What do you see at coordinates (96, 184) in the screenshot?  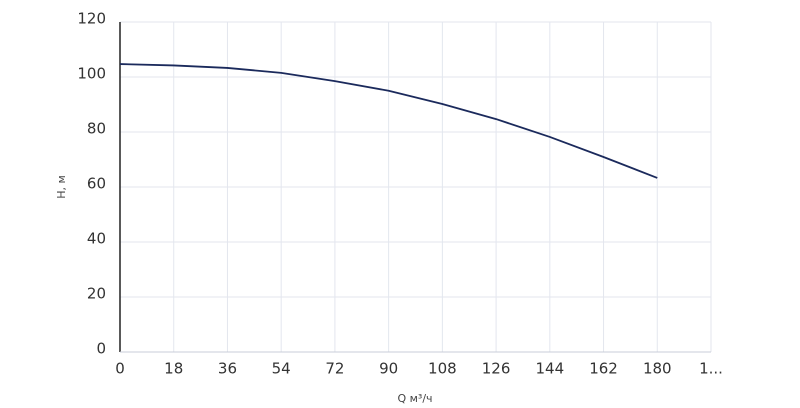 I see `y-tick-label: 60` at bounding box center [96, 184].